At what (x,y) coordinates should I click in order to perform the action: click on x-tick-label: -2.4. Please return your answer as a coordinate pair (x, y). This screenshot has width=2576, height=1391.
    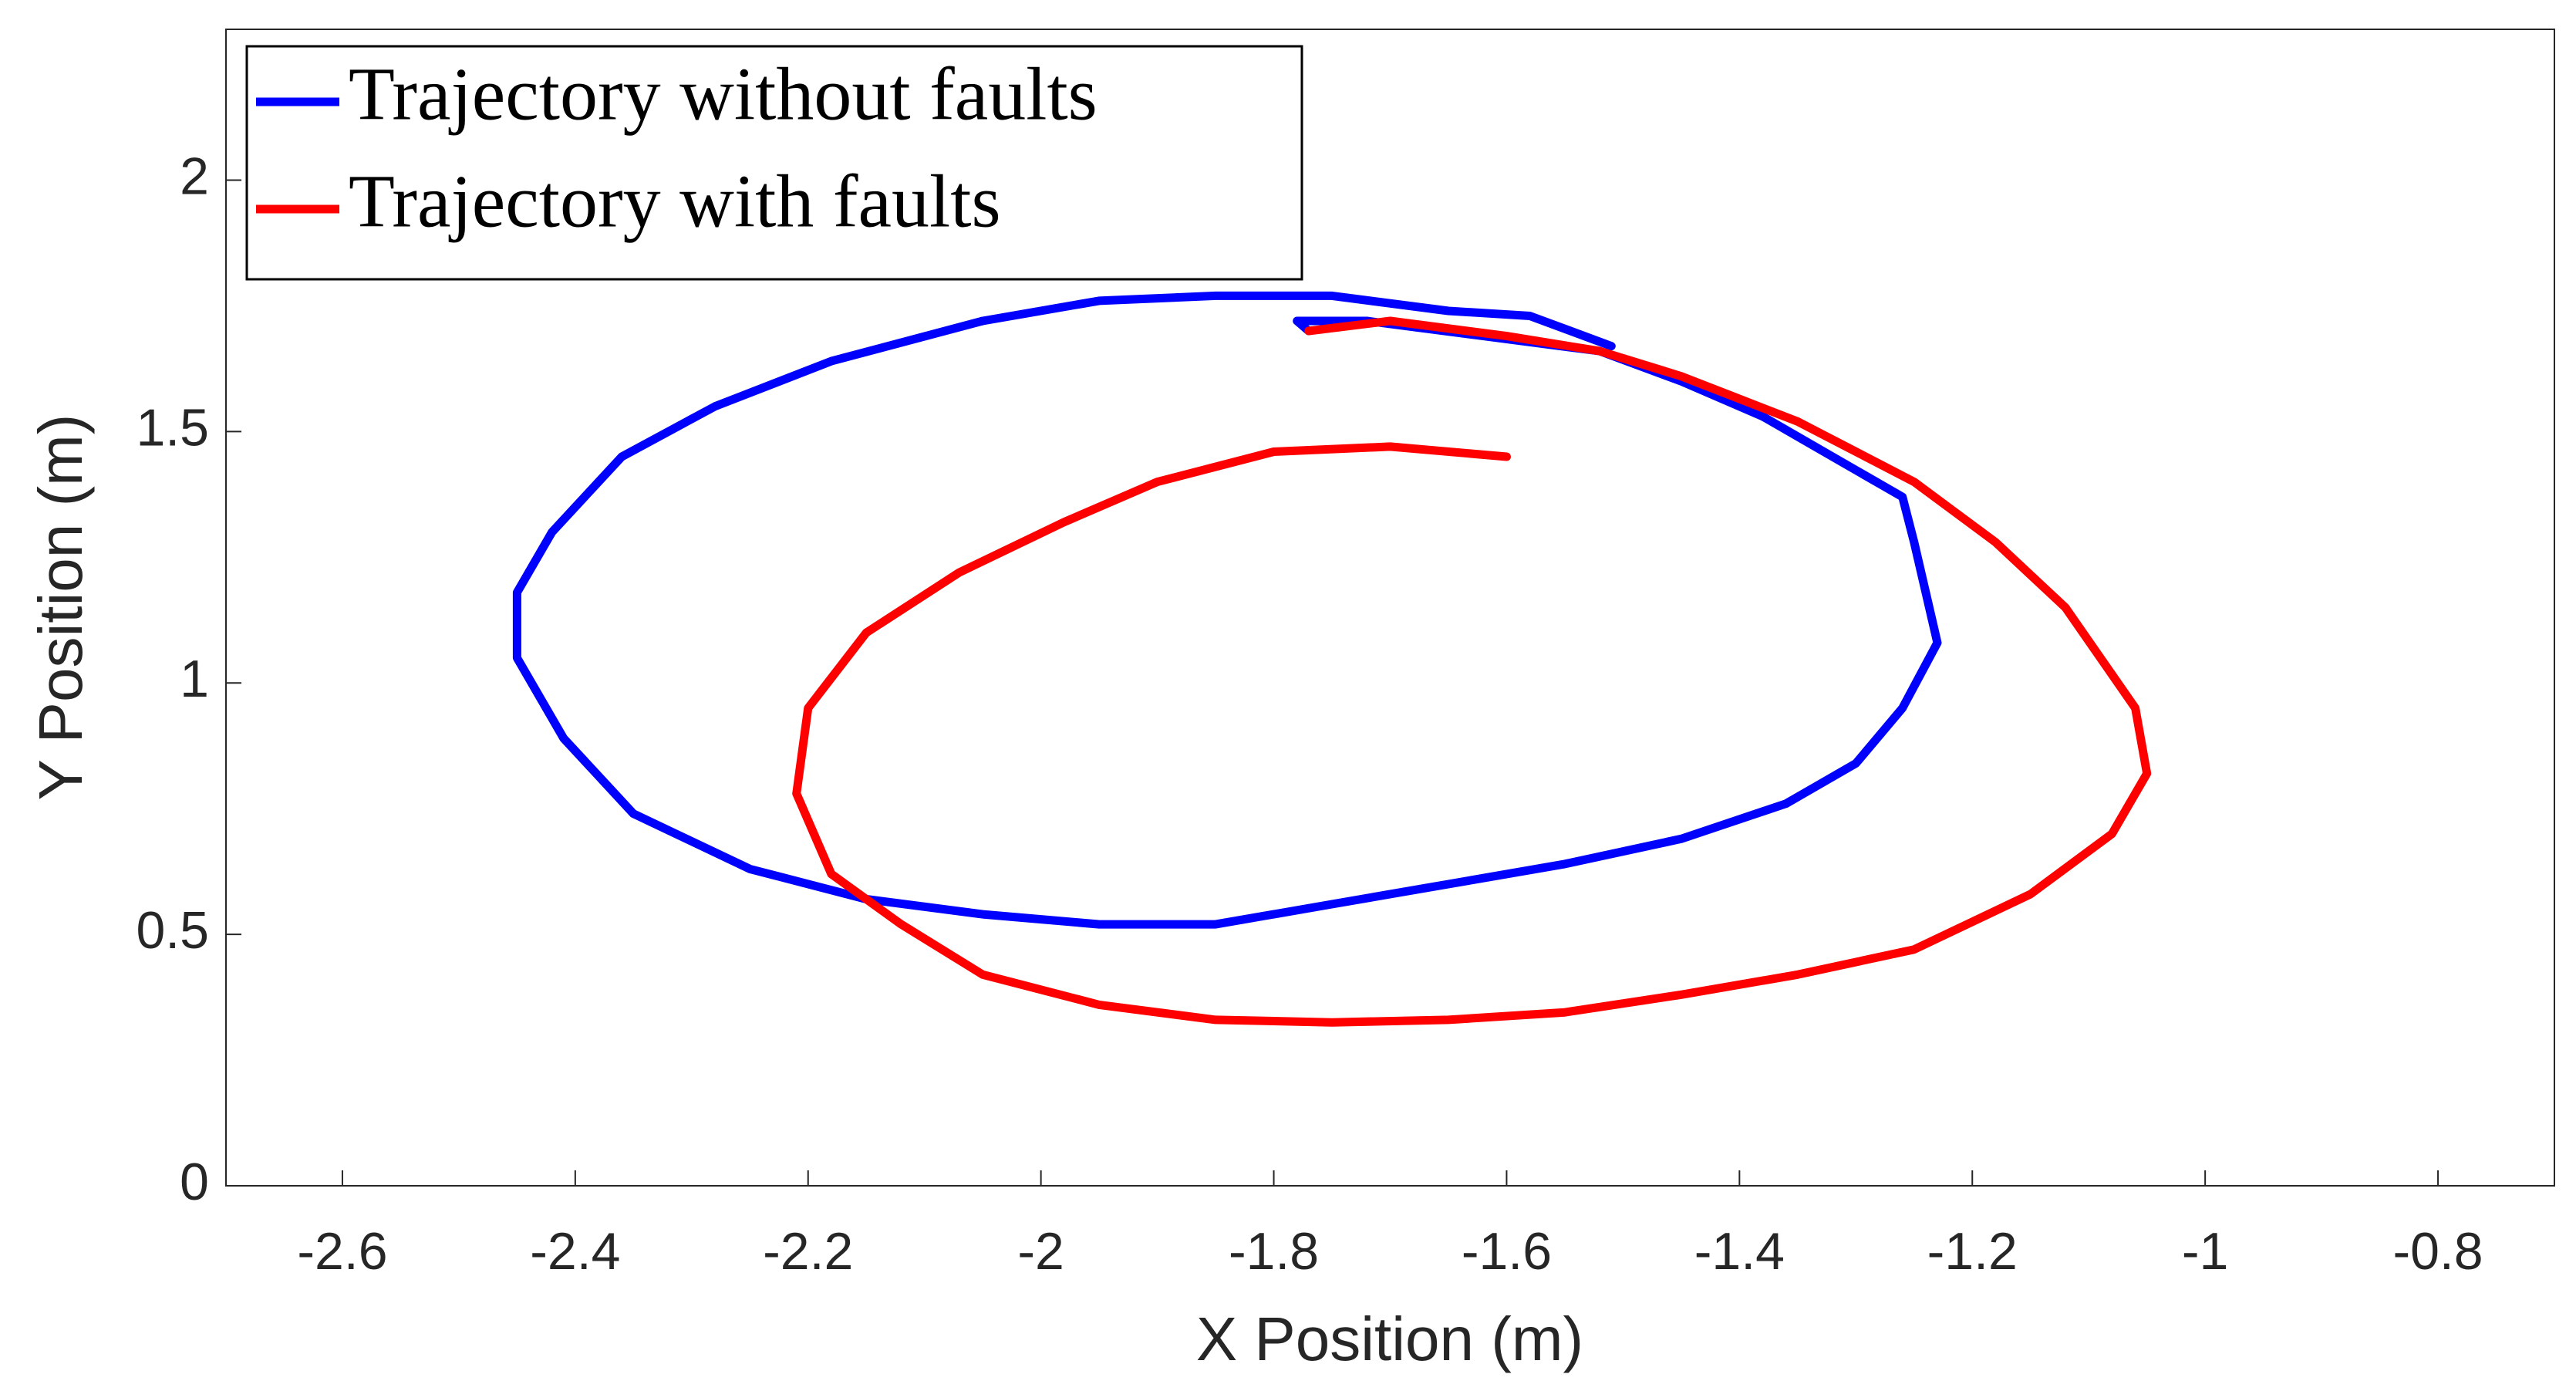
    Looking at the image, I should click on (575, 1251).